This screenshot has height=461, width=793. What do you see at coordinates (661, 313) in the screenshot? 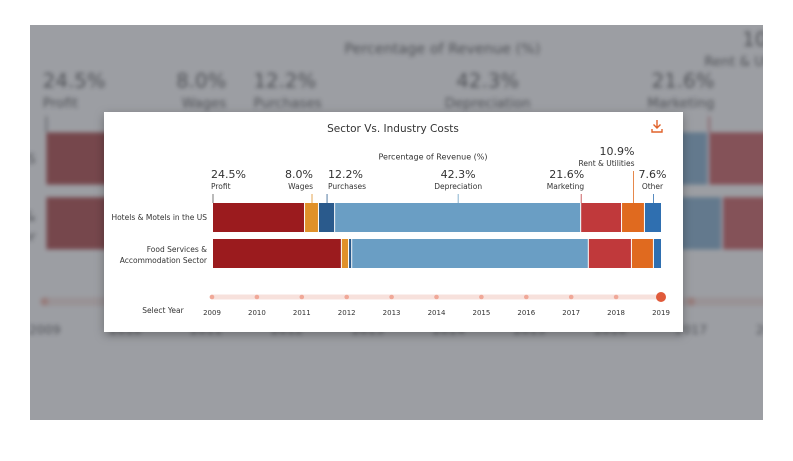
I see `year-option: 2019` at bounding box center [661, 313].